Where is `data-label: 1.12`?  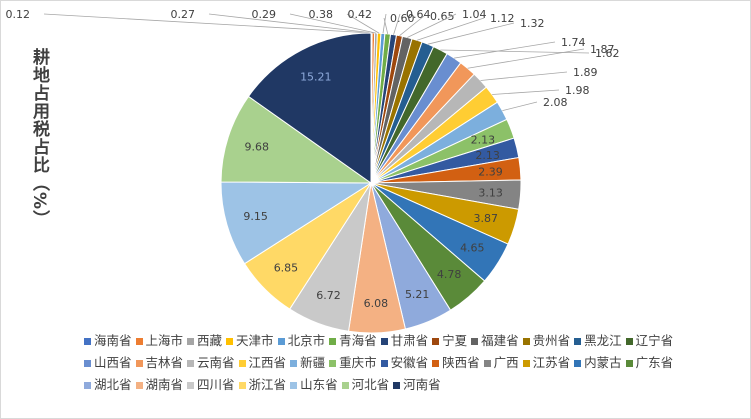
data-label: 1.12 is located at coordinates (502, 18).